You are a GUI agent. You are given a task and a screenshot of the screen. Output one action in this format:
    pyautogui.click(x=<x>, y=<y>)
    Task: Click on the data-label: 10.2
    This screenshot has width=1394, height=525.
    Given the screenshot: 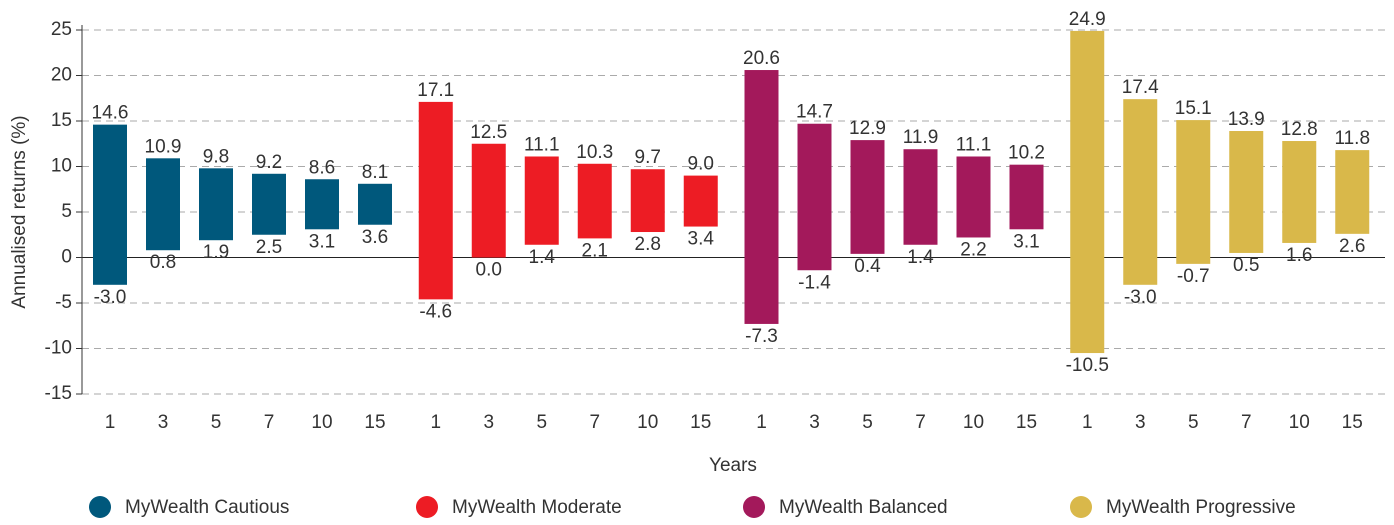 What is the action you would take?
    pyautogui.click(x=1026, y=153)
    